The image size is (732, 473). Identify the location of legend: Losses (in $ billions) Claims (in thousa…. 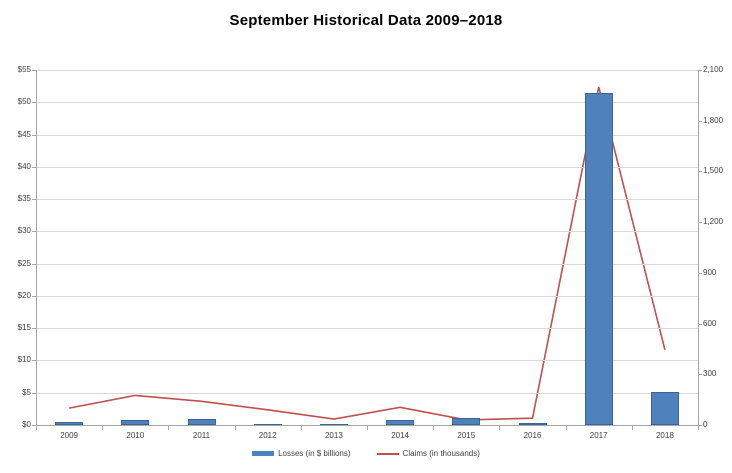
(366, 453).